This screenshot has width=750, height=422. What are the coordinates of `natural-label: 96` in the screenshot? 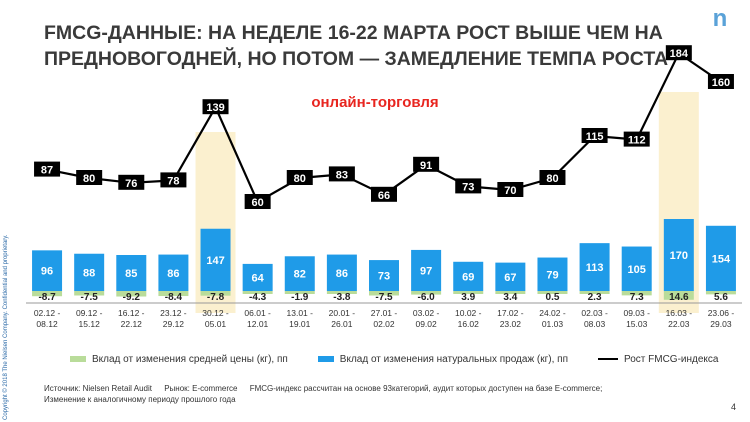 It's located at (47, 272).